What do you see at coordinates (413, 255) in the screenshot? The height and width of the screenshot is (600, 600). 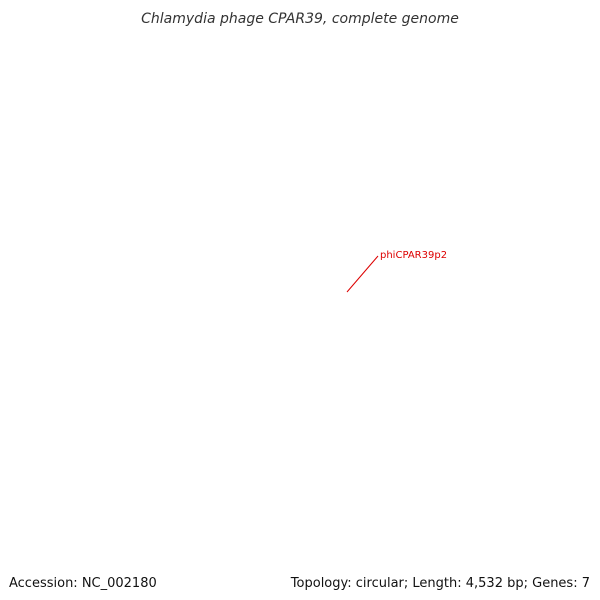 I see `gene-label: phiCPAR39p2` at bounding box center [413, 255].